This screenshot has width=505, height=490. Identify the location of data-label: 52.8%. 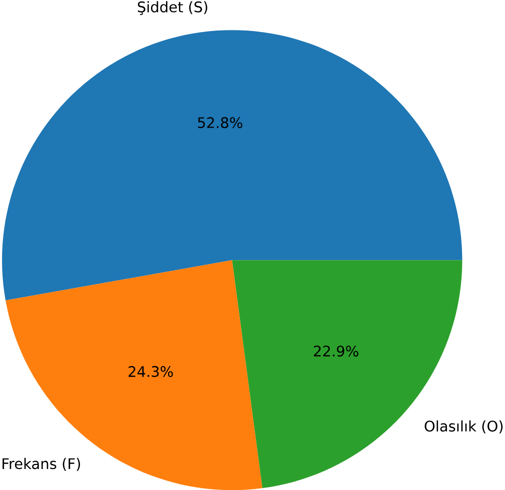
(220, 122).